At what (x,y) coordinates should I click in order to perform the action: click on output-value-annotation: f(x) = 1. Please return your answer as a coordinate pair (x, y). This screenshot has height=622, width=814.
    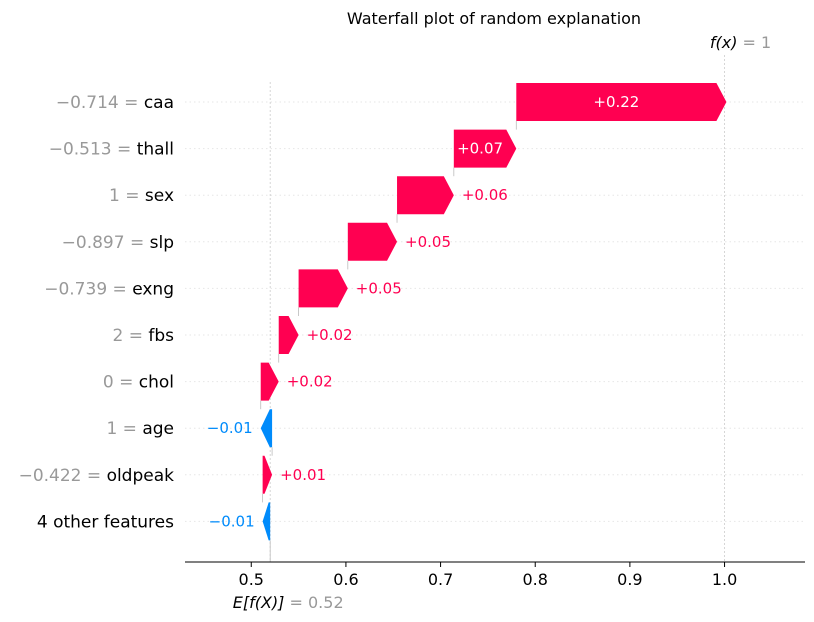
    Looking at the image, I should click on (740, 42).